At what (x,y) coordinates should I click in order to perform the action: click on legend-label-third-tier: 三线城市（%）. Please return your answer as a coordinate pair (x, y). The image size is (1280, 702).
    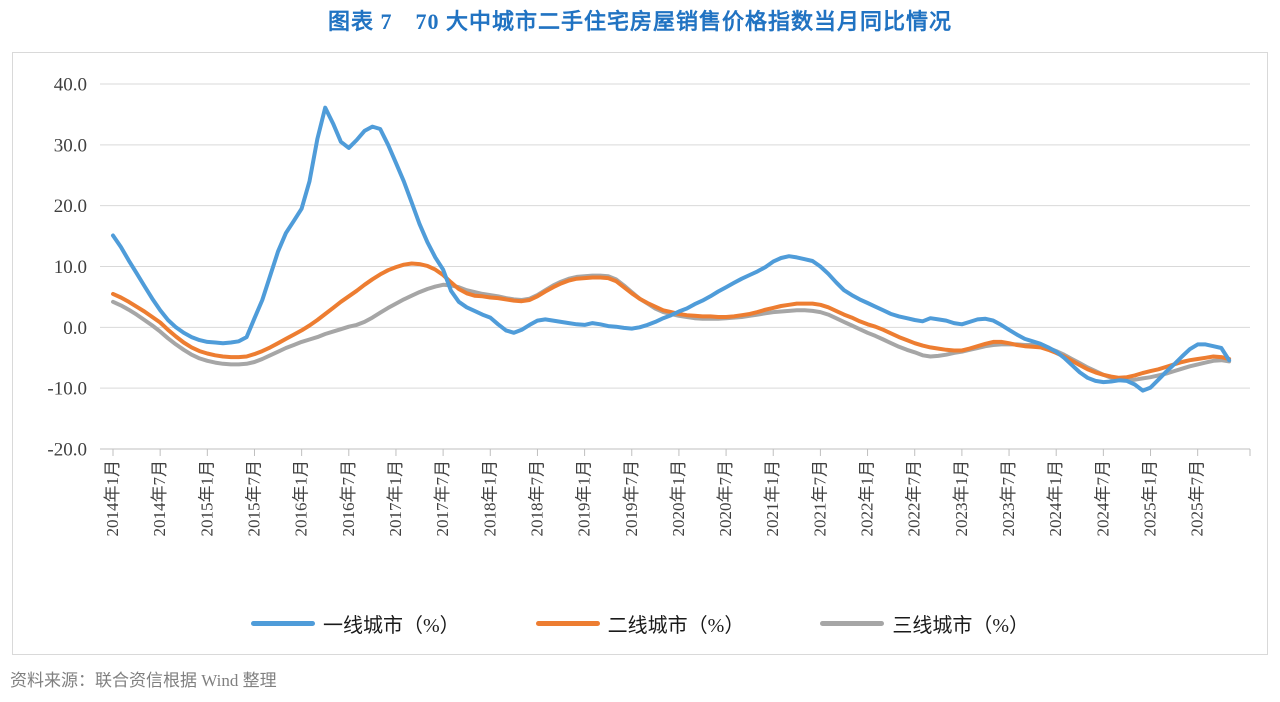
    Looking at the image, I should click on (960, 626).